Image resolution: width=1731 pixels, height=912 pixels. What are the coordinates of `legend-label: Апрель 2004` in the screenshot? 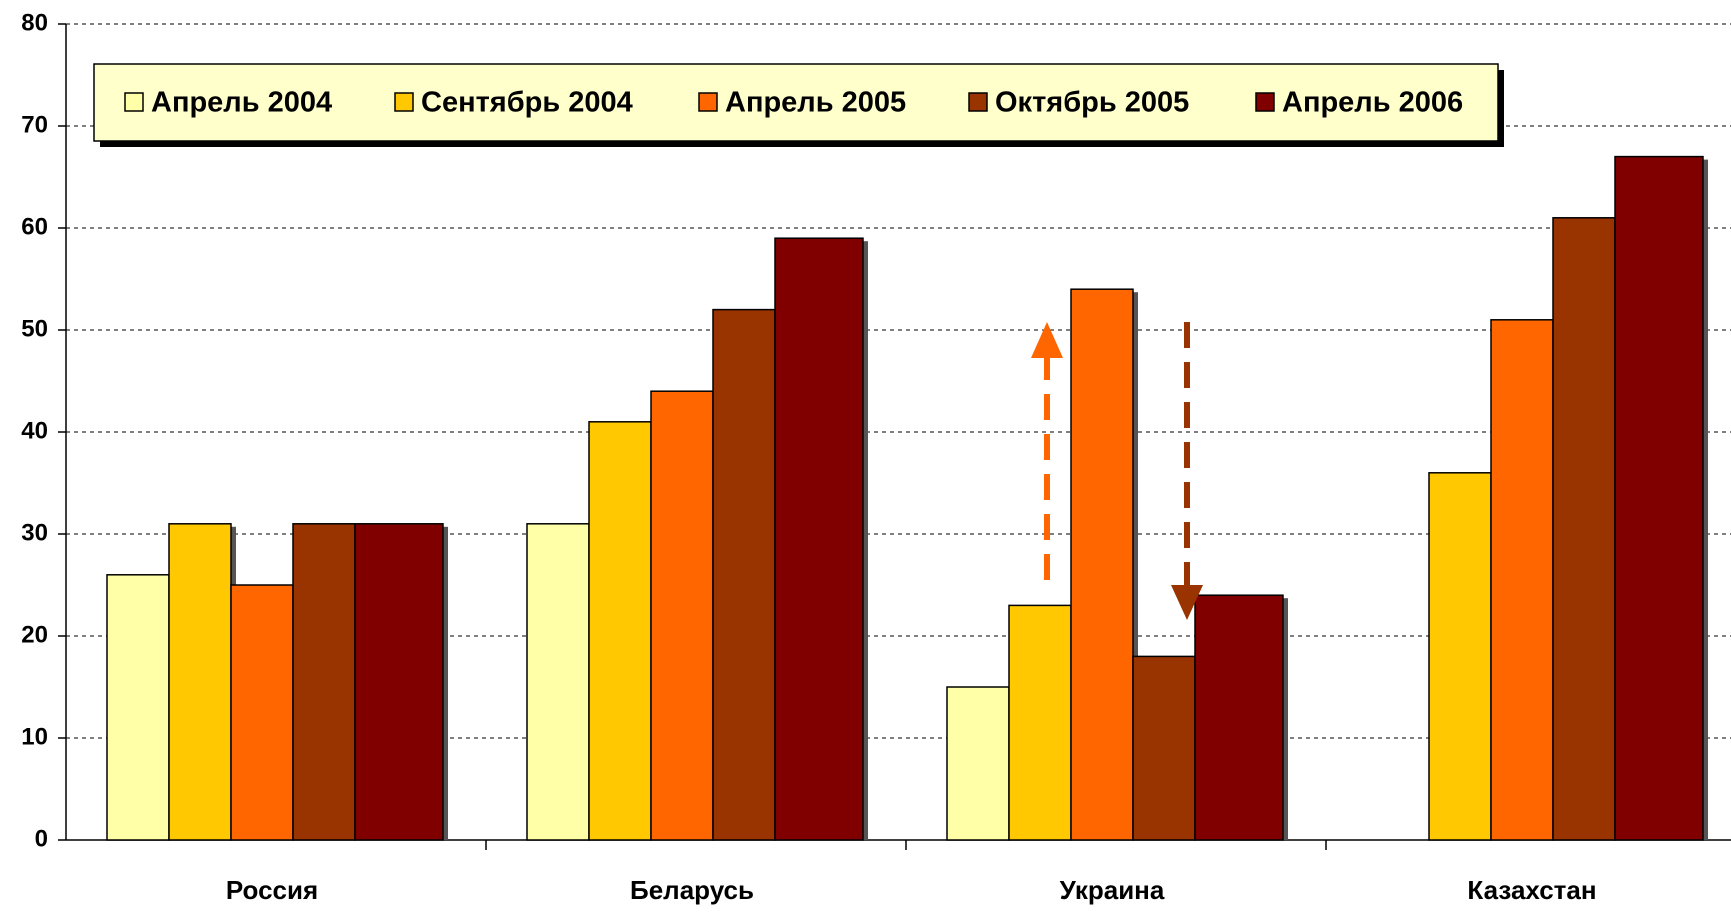 It's located at (241, 103).